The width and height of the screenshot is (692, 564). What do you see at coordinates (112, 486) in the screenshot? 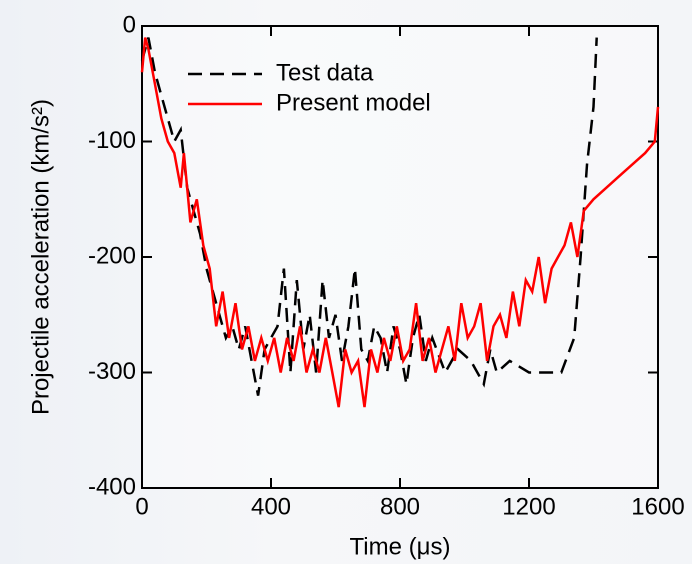
I see `y-tick-label: -400` at bounding box center [112, 486].